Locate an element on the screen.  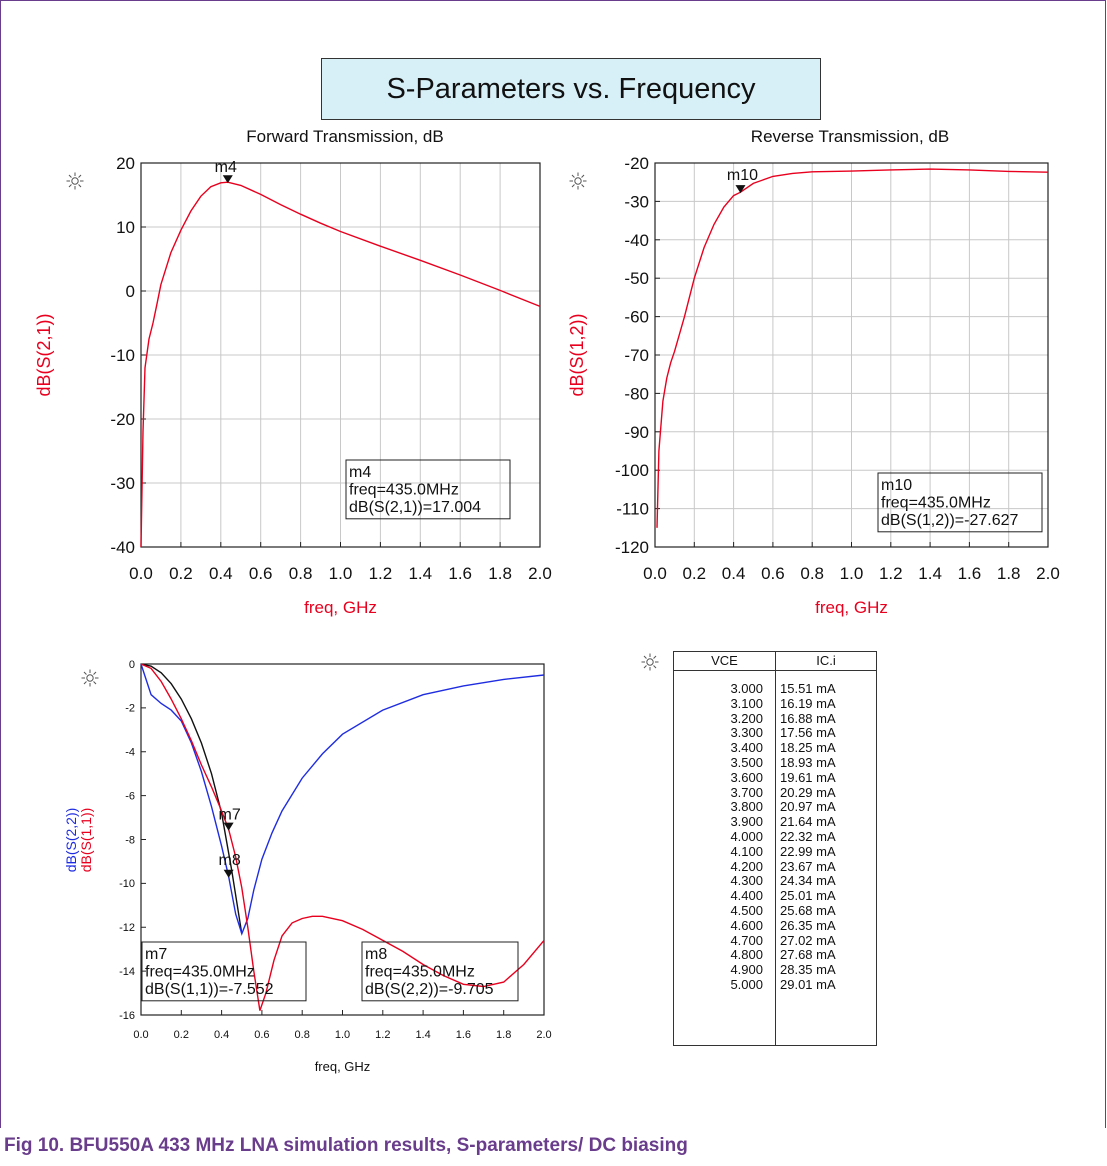
table-row: 3.000 15.51 mA is located at coordinates (775, 689).